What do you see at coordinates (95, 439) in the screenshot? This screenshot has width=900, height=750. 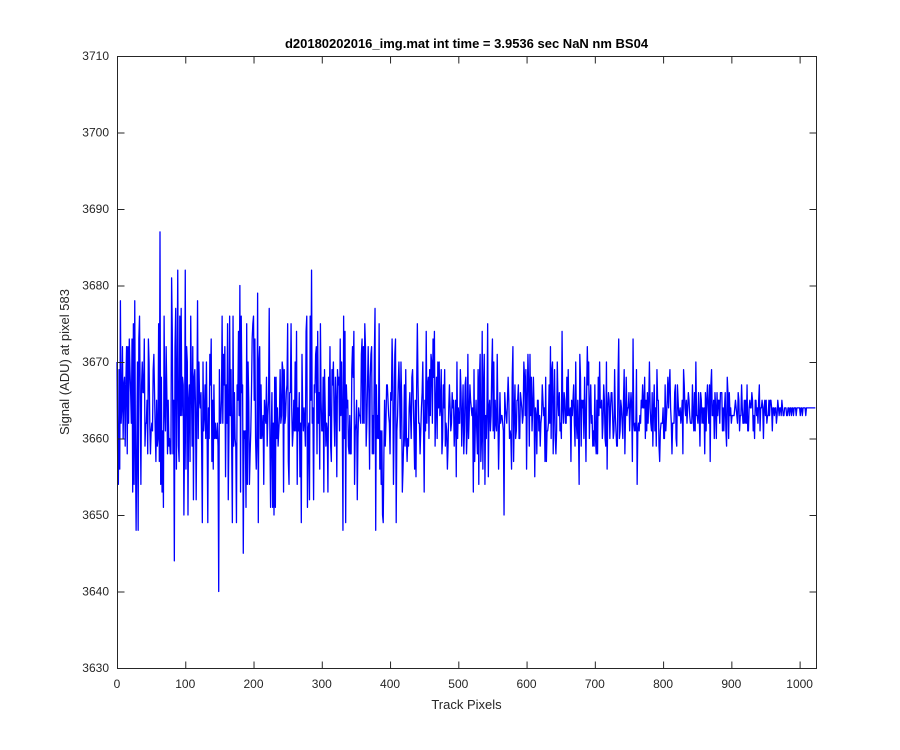 I see `y-tick-label: 3660` at bounding box center [95, 439].